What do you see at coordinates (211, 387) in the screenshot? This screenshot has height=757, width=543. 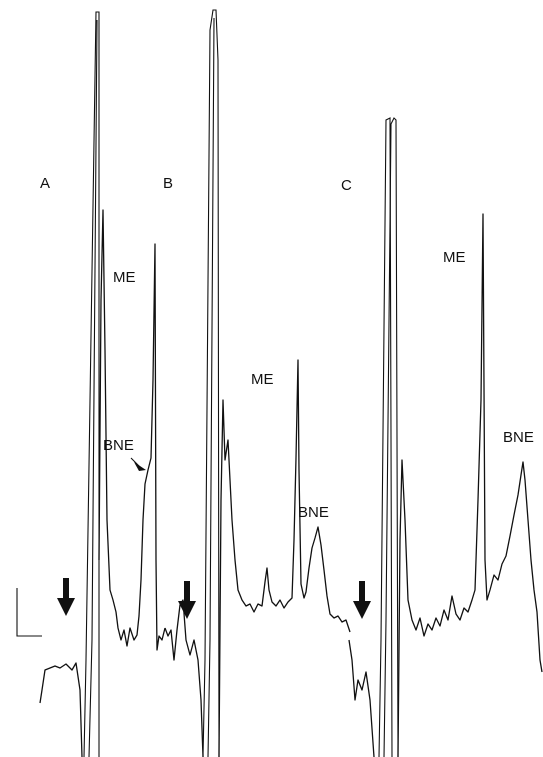 I see `trace-b-solvent-front-inner` at bounding box center [211, 387].